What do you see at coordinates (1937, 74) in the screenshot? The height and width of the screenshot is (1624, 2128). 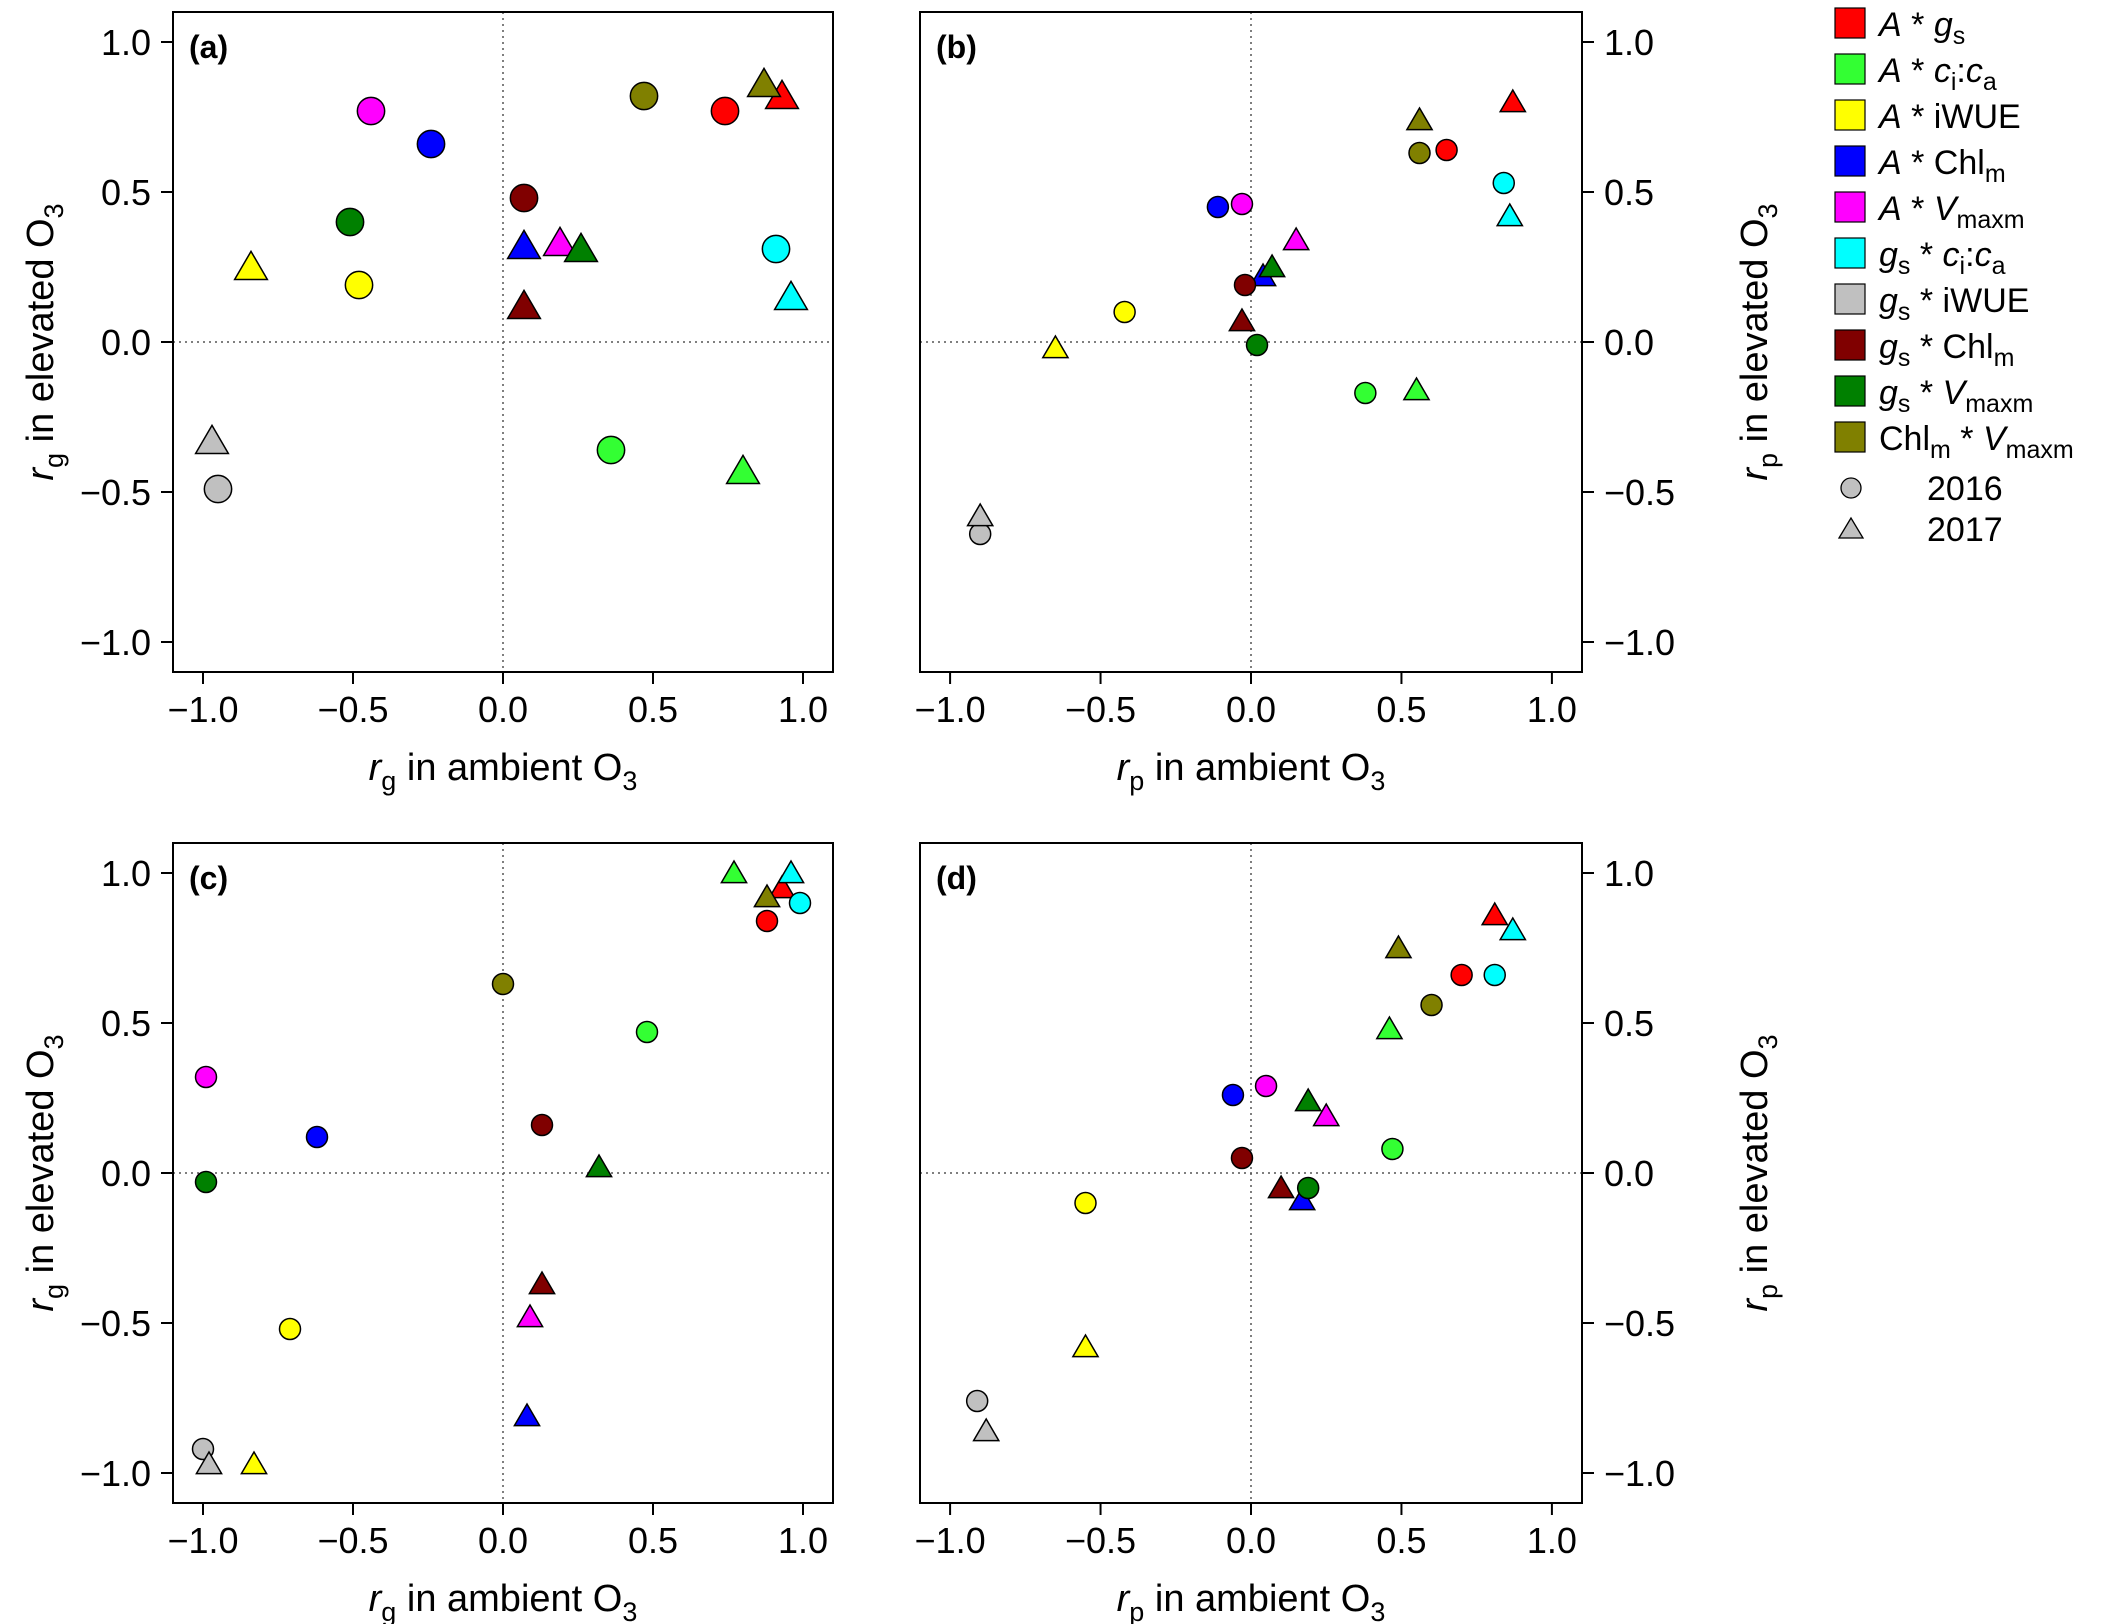 I see `legend-label-a-cica: A * ci:ca` at bounding box center [1937, 74].